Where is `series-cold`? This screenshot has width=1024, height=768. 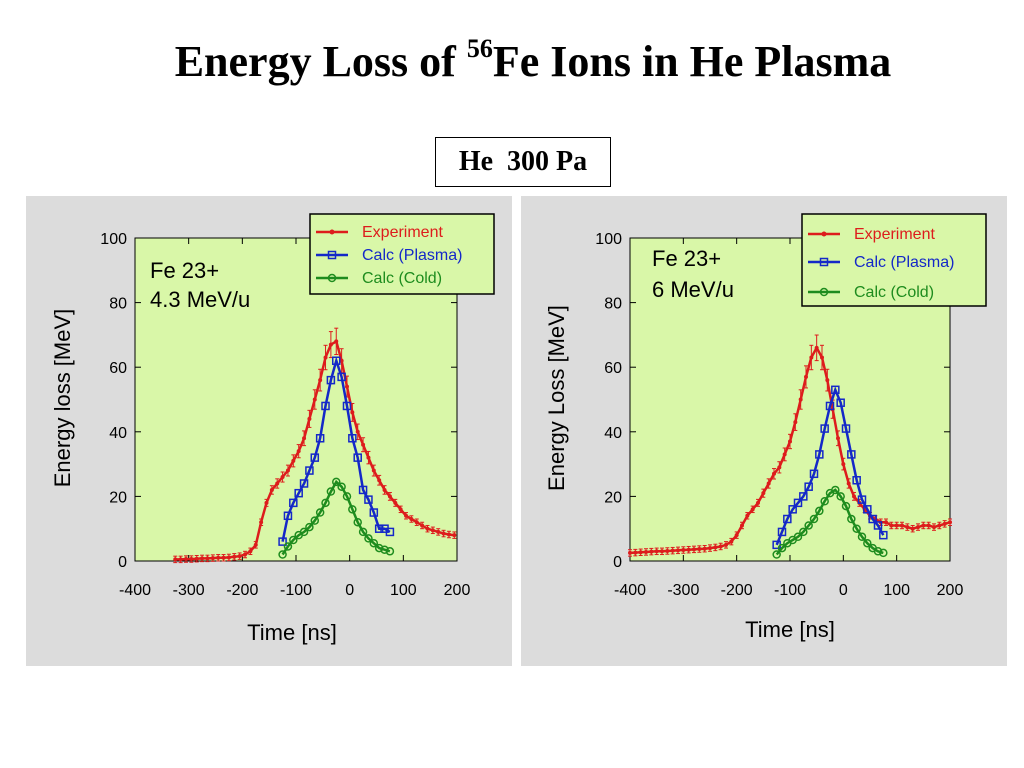
series-cold is located at coordinates (336, 518).